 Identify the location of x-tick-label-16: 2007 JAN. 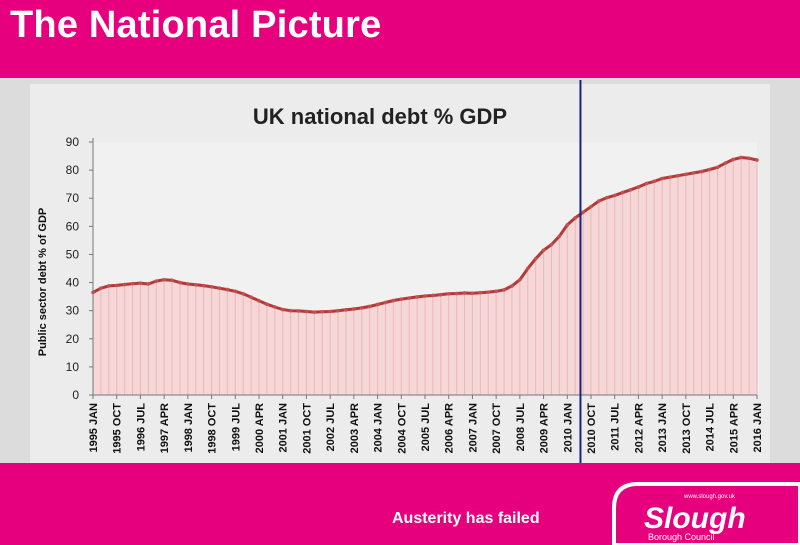
(473, 428).